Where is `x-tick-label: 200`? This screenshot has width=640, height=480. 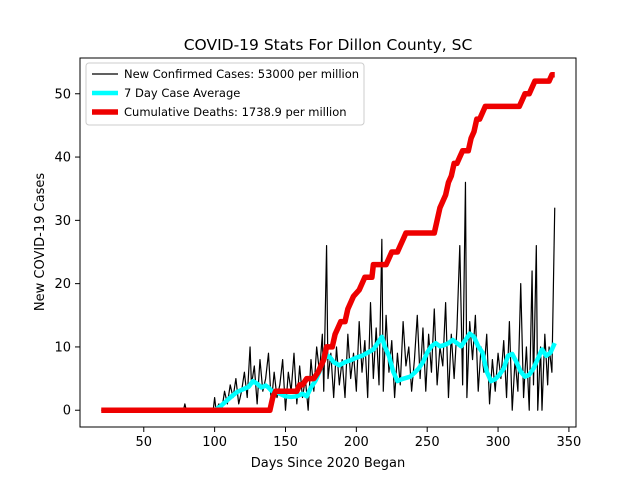
x-tick-label: 200 is located at coordinates (356, 442).